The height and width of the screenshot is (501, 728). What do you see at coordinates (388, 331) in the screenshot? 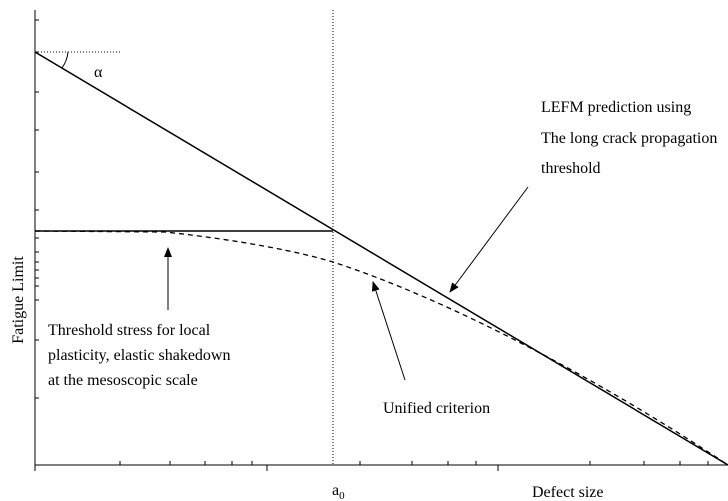
I see `unified-arrow` at bounding box center [388, 331].